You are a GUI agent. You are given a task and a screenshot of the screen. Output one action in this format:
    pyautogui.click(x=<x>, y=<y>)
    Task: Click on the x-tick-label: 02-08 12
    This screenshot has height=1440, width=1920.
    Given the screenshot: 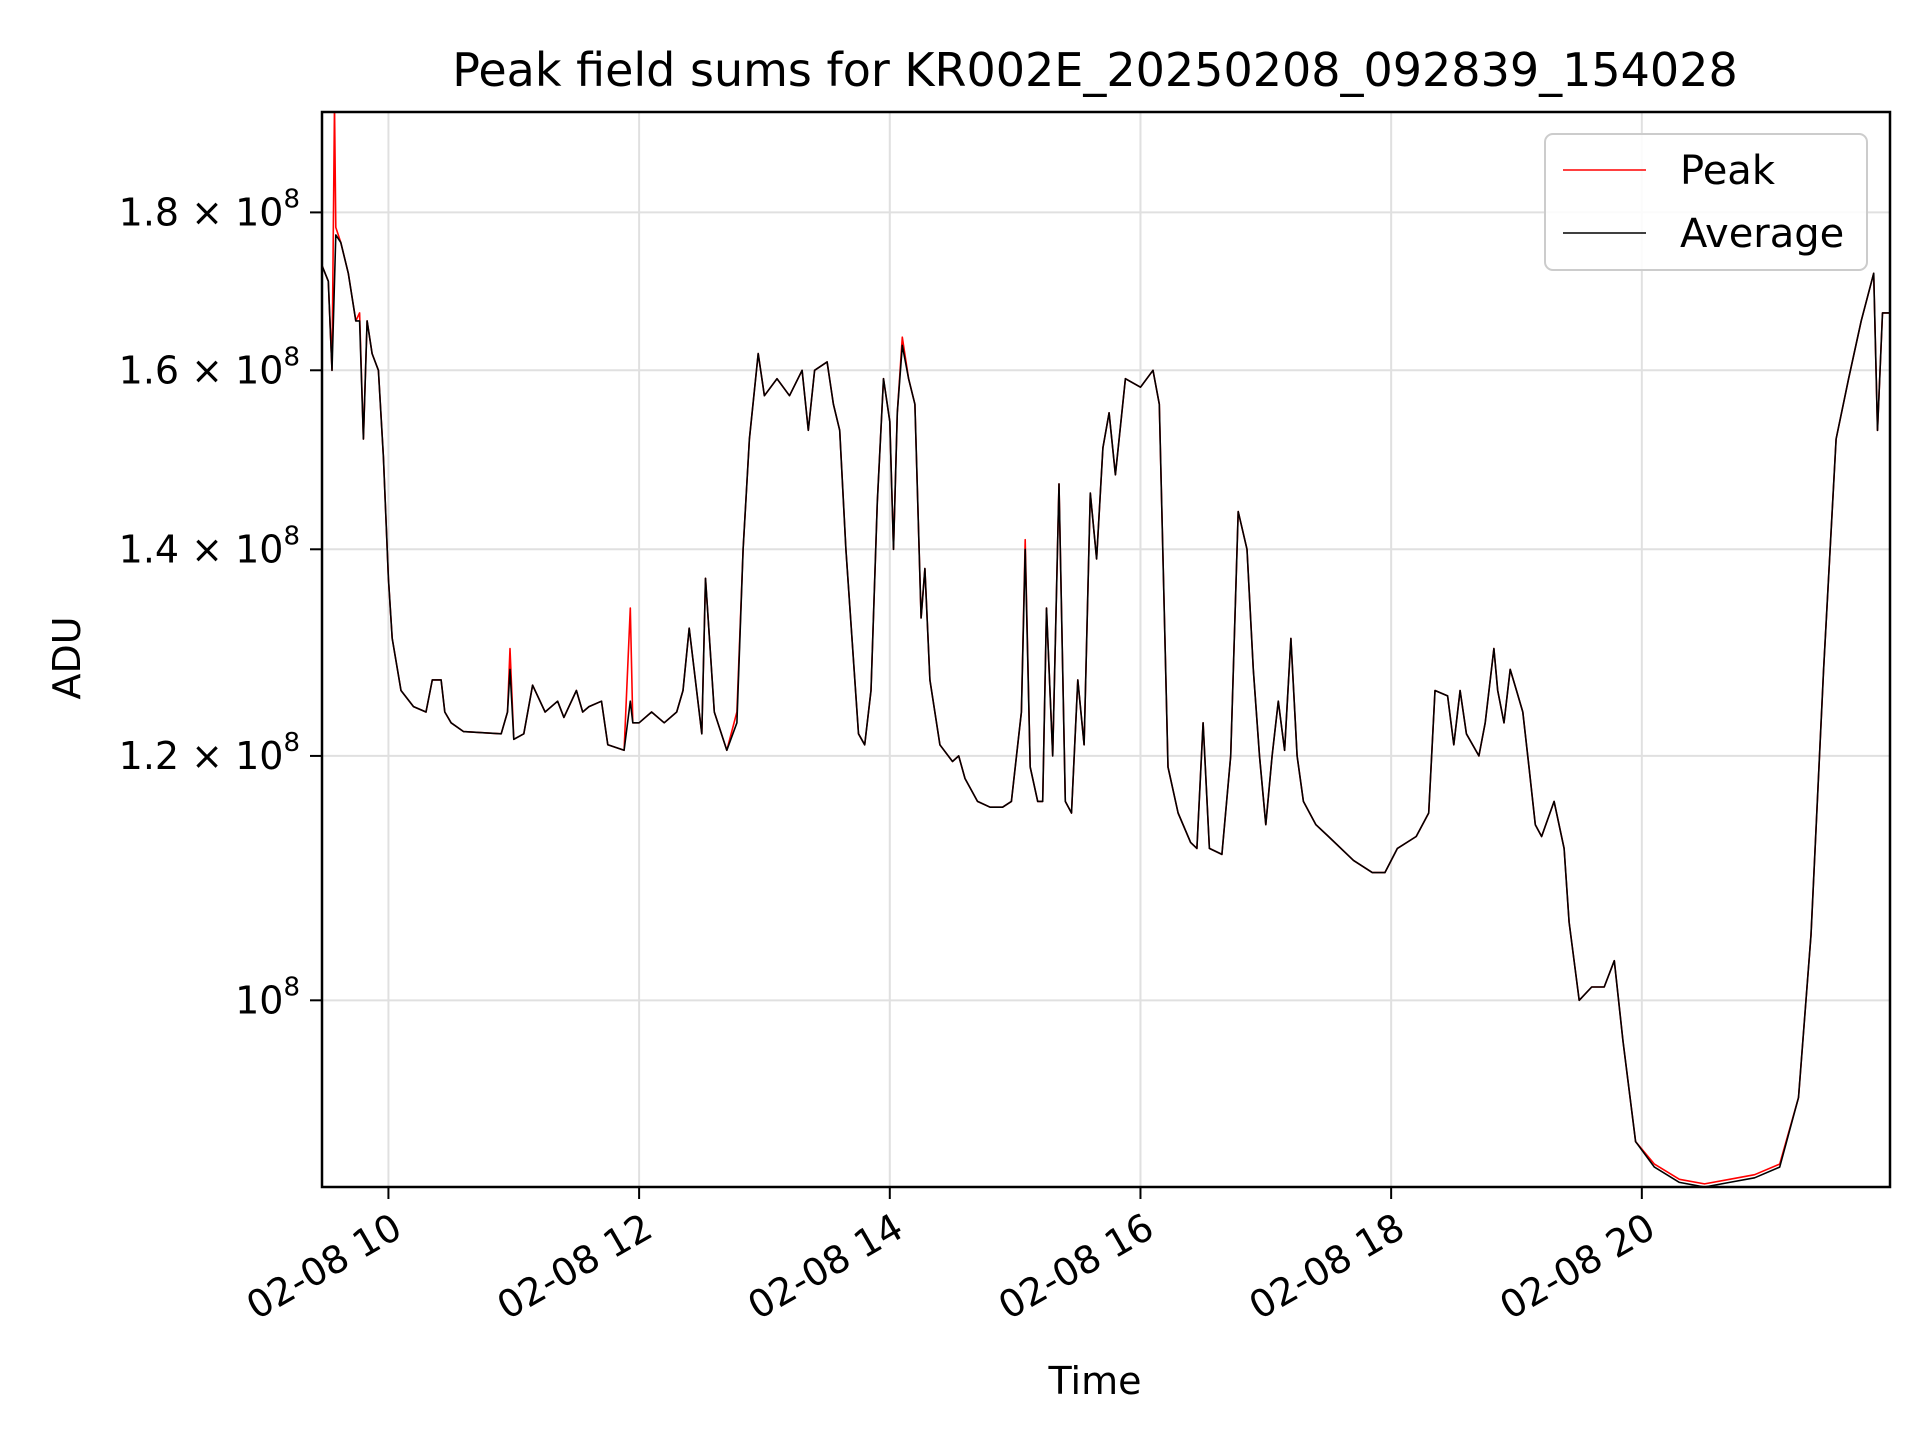 What is the action you would take?
    pyautogui.click(x=575, y=1267)
    